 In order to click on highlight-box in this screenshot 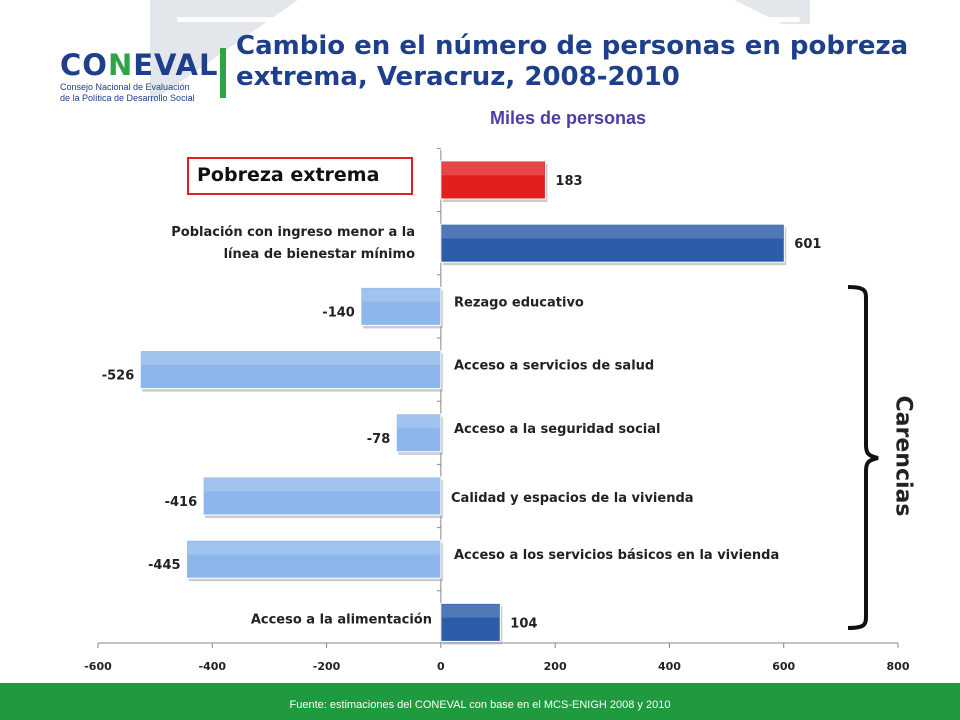, I will do `click(300, 176)`.